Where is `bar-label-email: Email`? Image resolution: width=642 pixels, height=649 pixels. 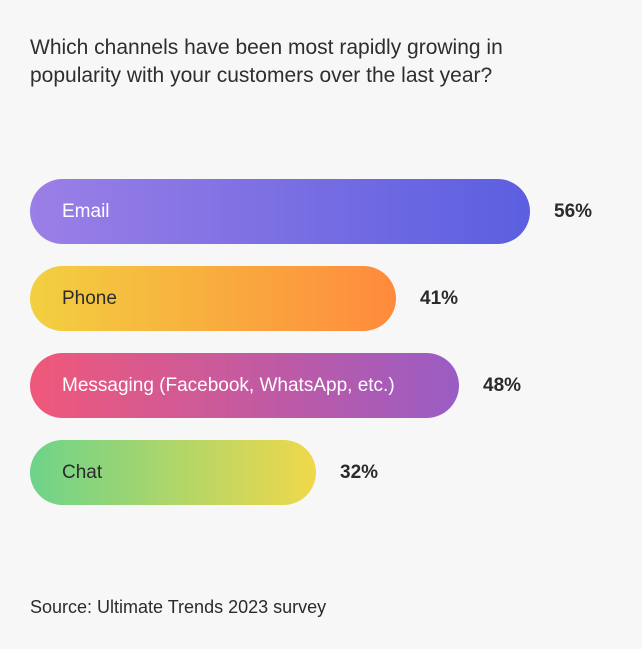
bar-label-email: Email is located at coordinates (86, 211).